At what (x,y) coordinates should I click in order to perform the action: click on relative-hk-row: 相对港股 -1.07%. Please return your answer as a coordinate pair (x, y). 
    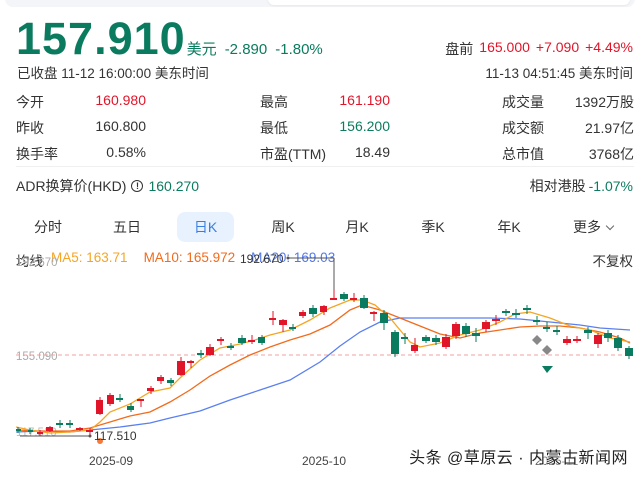
    Looking at the image, I should click on (581, 186).